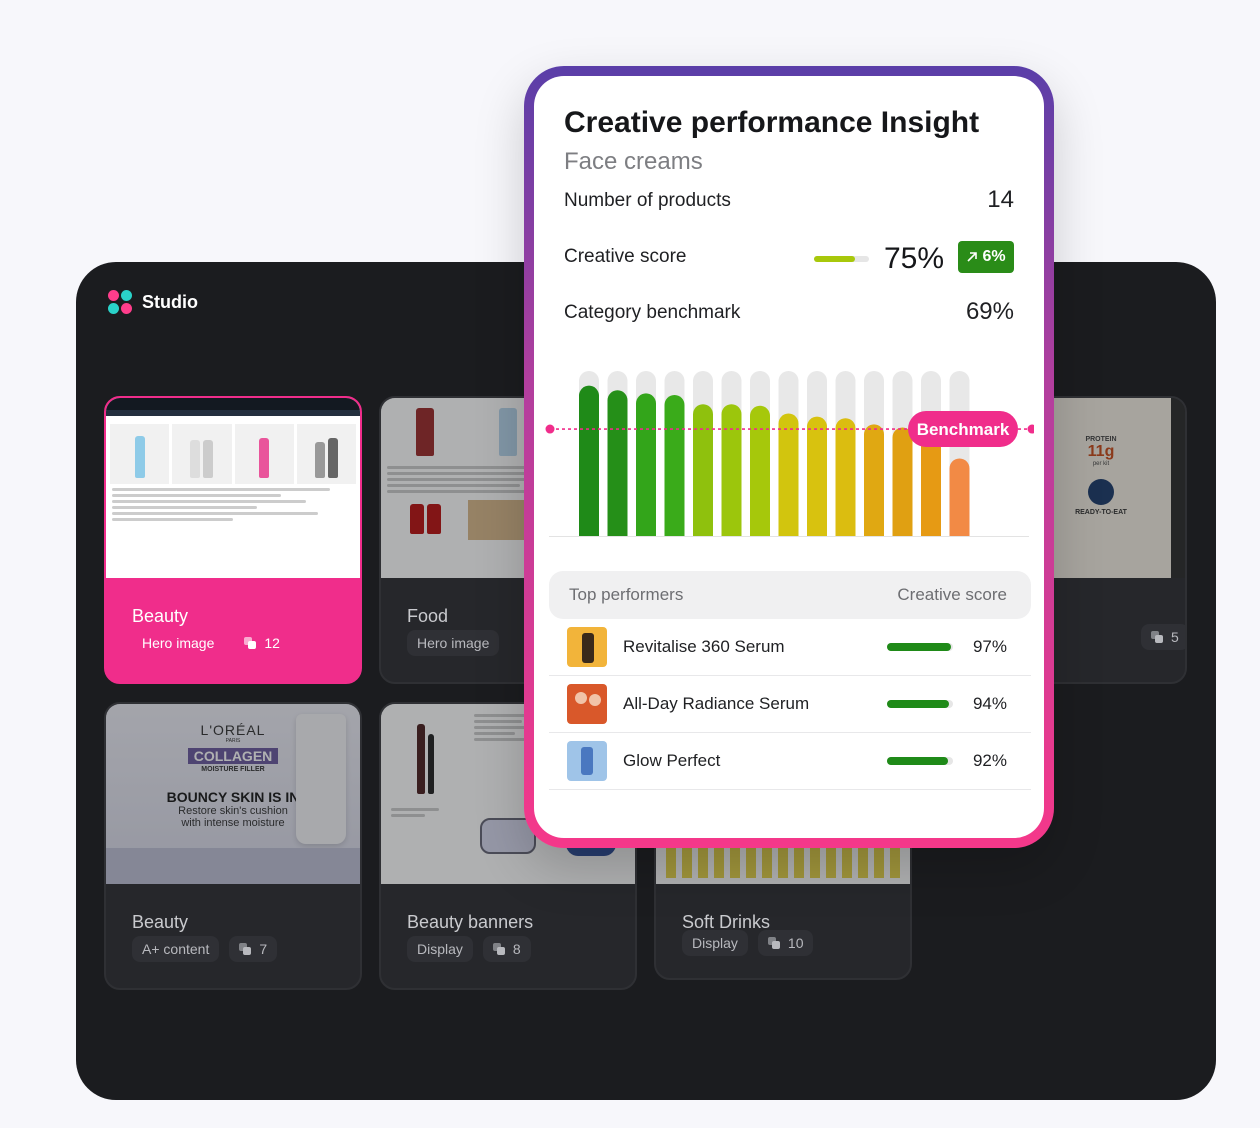 The width and height of the screenshot is (1260, 1128). Describe the element at coordinates (233, 730) in the screenshot. I see `thumb-brand: L'ORÉAL` at that location.